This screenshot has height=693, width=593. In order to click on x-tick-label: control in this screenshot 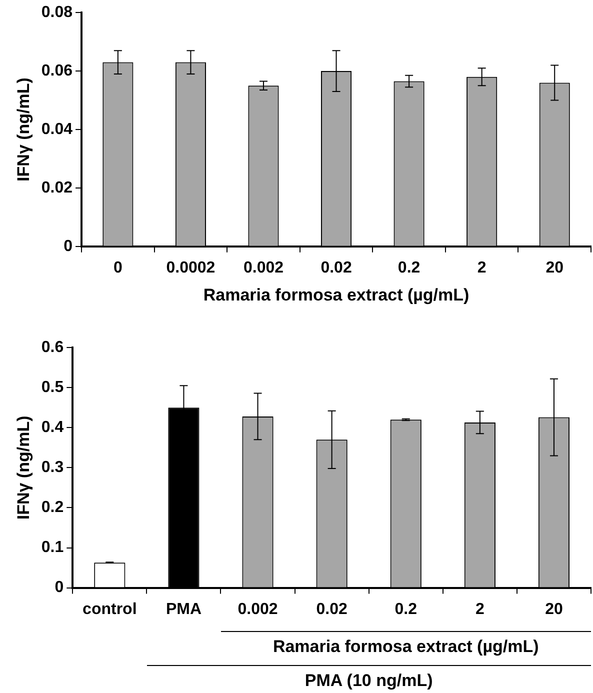, I will do `click(109, 609)`.